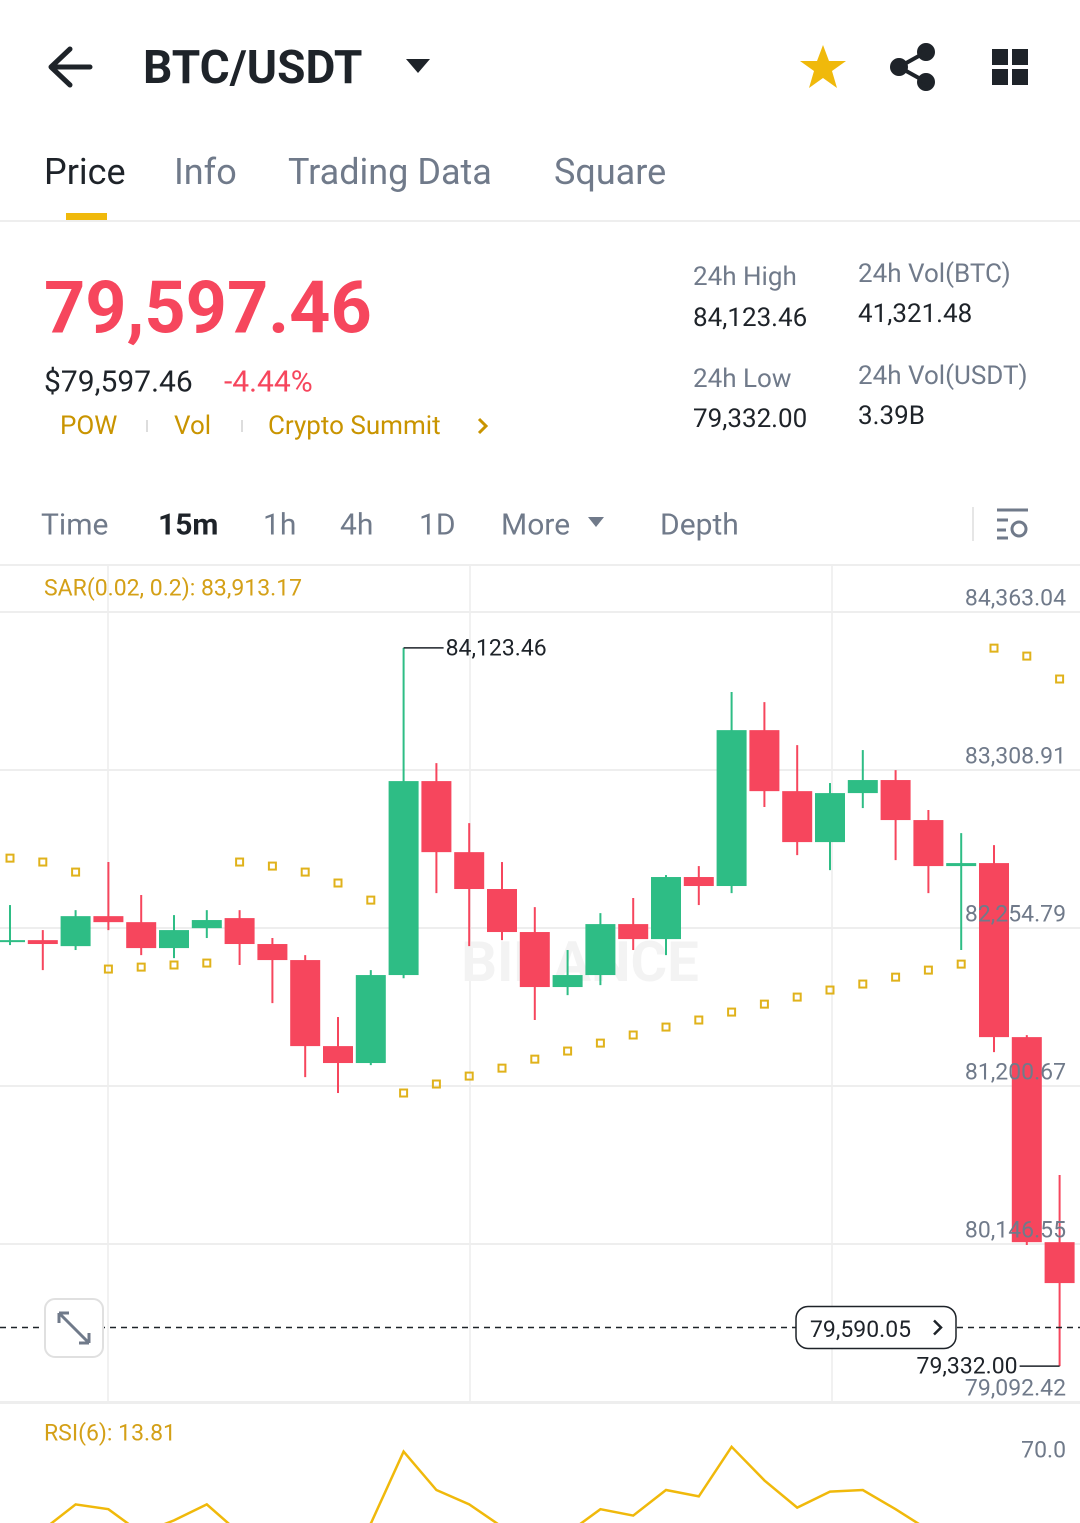 Image resolution: width=1080 pixels, height=1523 pixels. Describe the element at coordinates (938, 1327) in the screenshot. I see `last-price-arrow` at that location.